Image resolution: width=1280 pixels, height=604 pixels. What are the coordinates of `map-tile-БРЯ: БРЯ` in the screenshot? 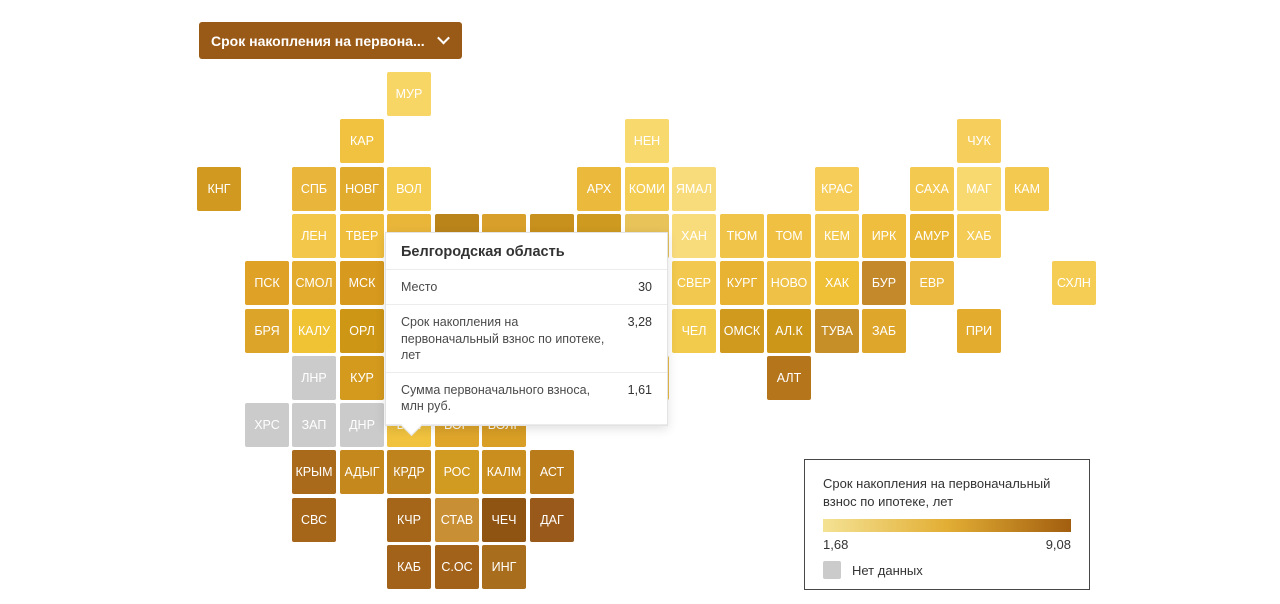 It's located at (267, 331).